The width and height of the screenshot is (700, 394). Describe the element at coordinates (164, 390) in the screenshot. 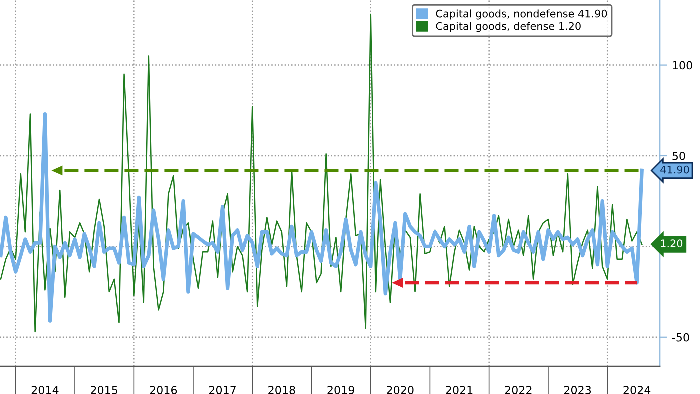

I see `x-tick-label: 2016` at that location.